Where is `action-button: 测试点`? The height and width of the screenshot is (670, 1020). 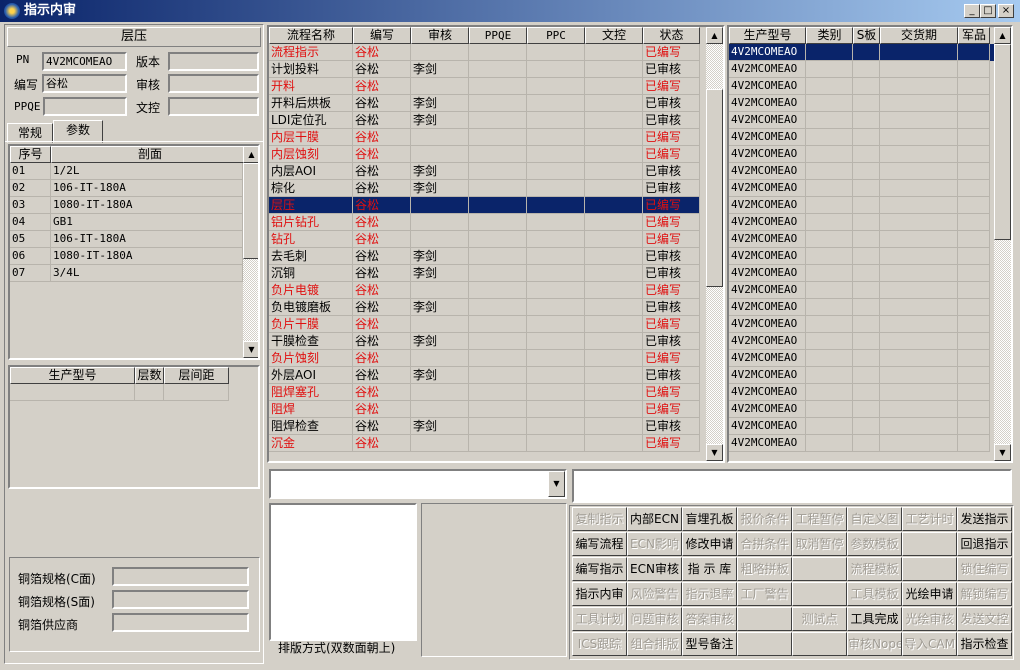 action-button: 测试点 is located at coordinates (819, 619).